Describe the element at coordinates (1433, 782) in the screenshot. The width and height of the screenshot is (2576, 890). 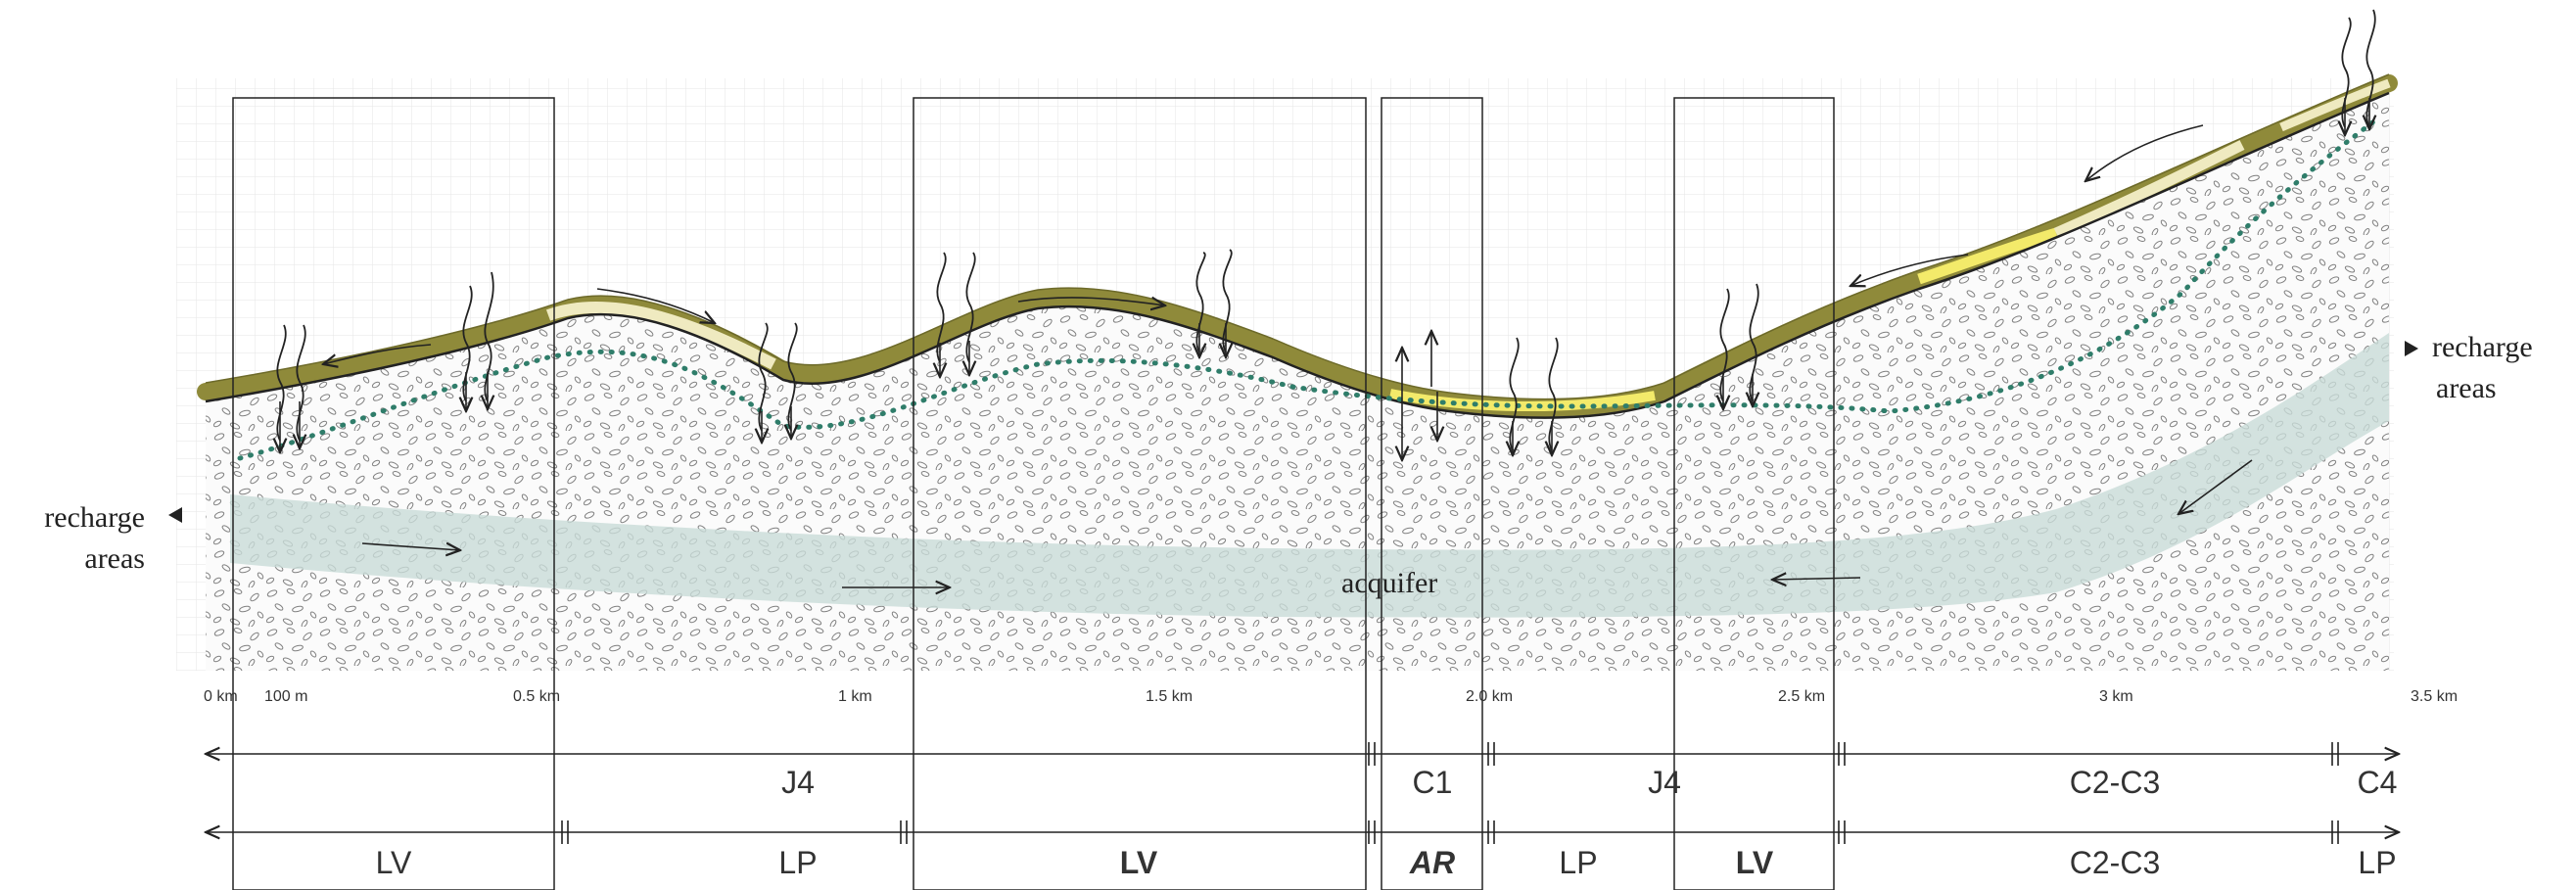
I see `zone-row1-label: C1` at that location.